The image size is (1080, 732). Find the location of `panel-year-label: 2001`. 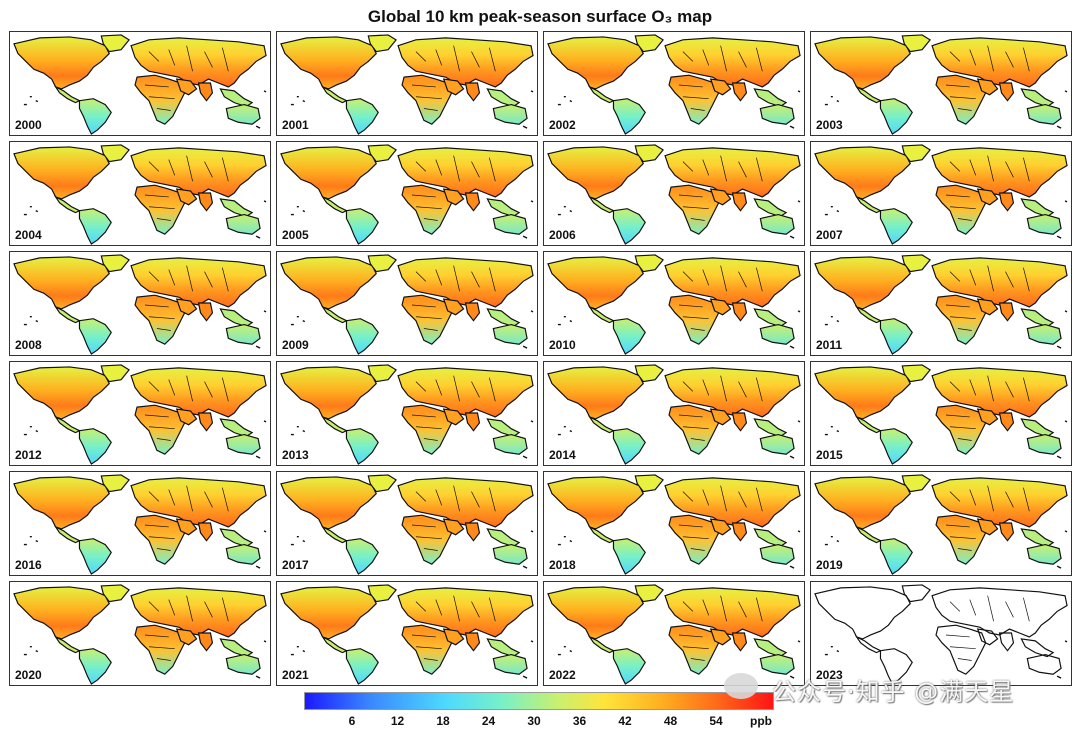

panel-year-label: 2001 is located at coordinates (295, 125).